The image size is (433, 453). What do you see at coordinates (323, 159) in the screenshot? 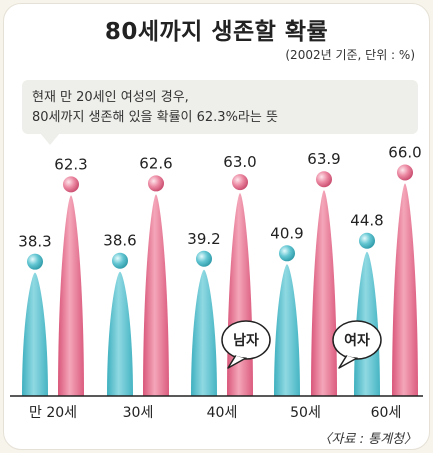
I see `female-value-label: 63.9` at bounding box center [323, 159].